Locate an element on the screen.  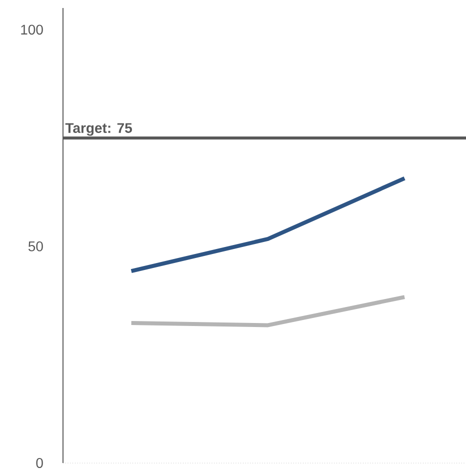
y-tick-label: 50 is located at coordinates (35, 246).